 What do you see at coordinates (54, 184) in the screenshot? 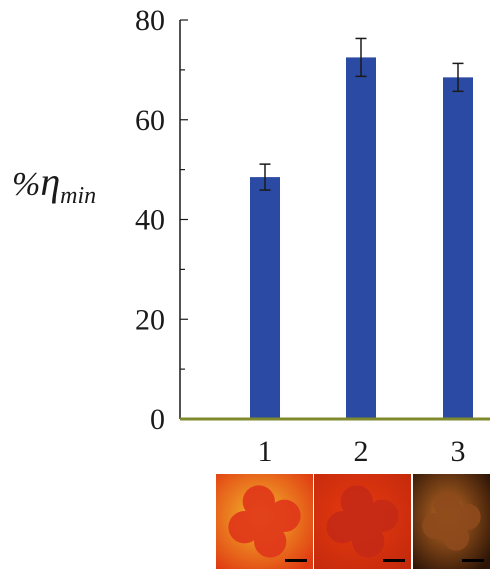
I see `y-axis-label: %ηmin` at bounding box center [54, 184].